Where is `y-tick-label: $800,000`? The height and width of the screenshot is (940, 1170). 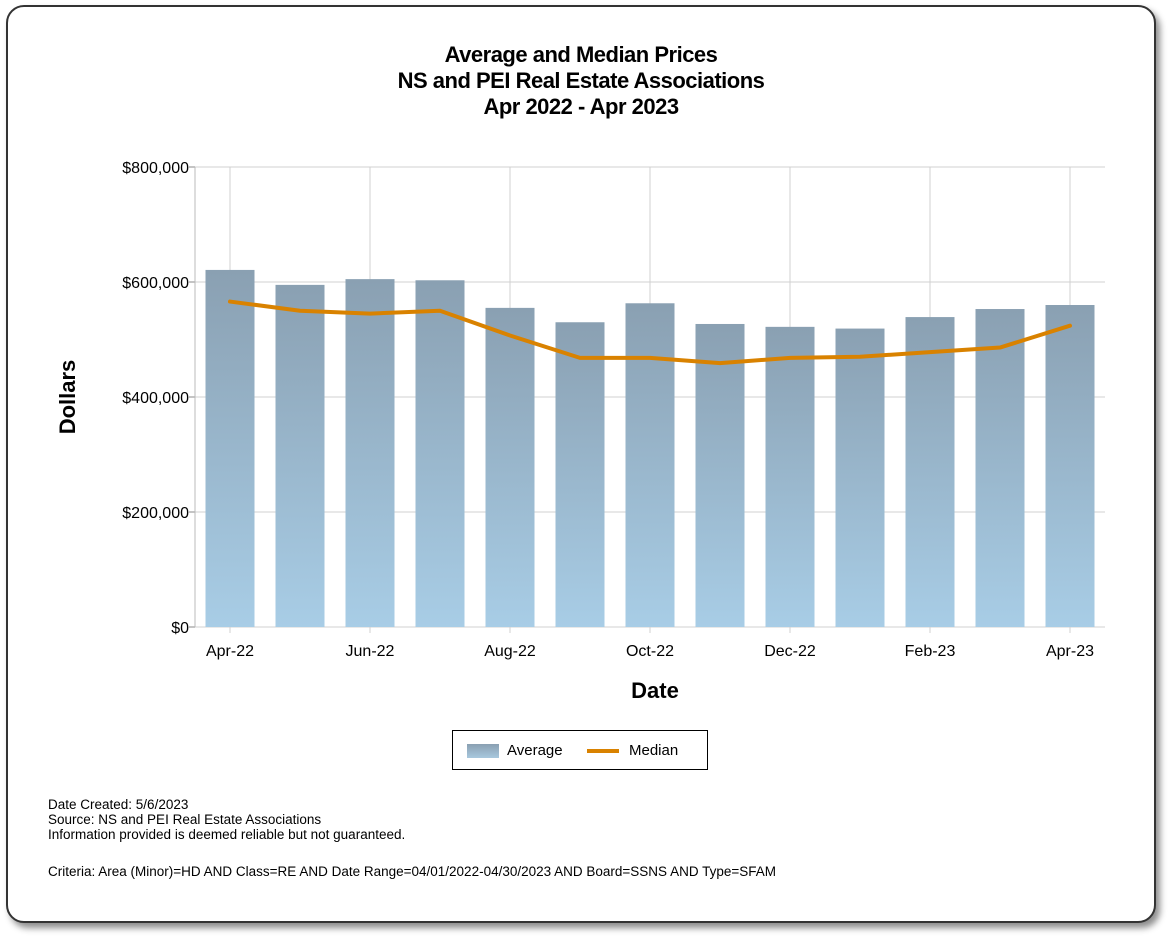 y-tick-label: $800,000 is located at coordinates (155, 168).